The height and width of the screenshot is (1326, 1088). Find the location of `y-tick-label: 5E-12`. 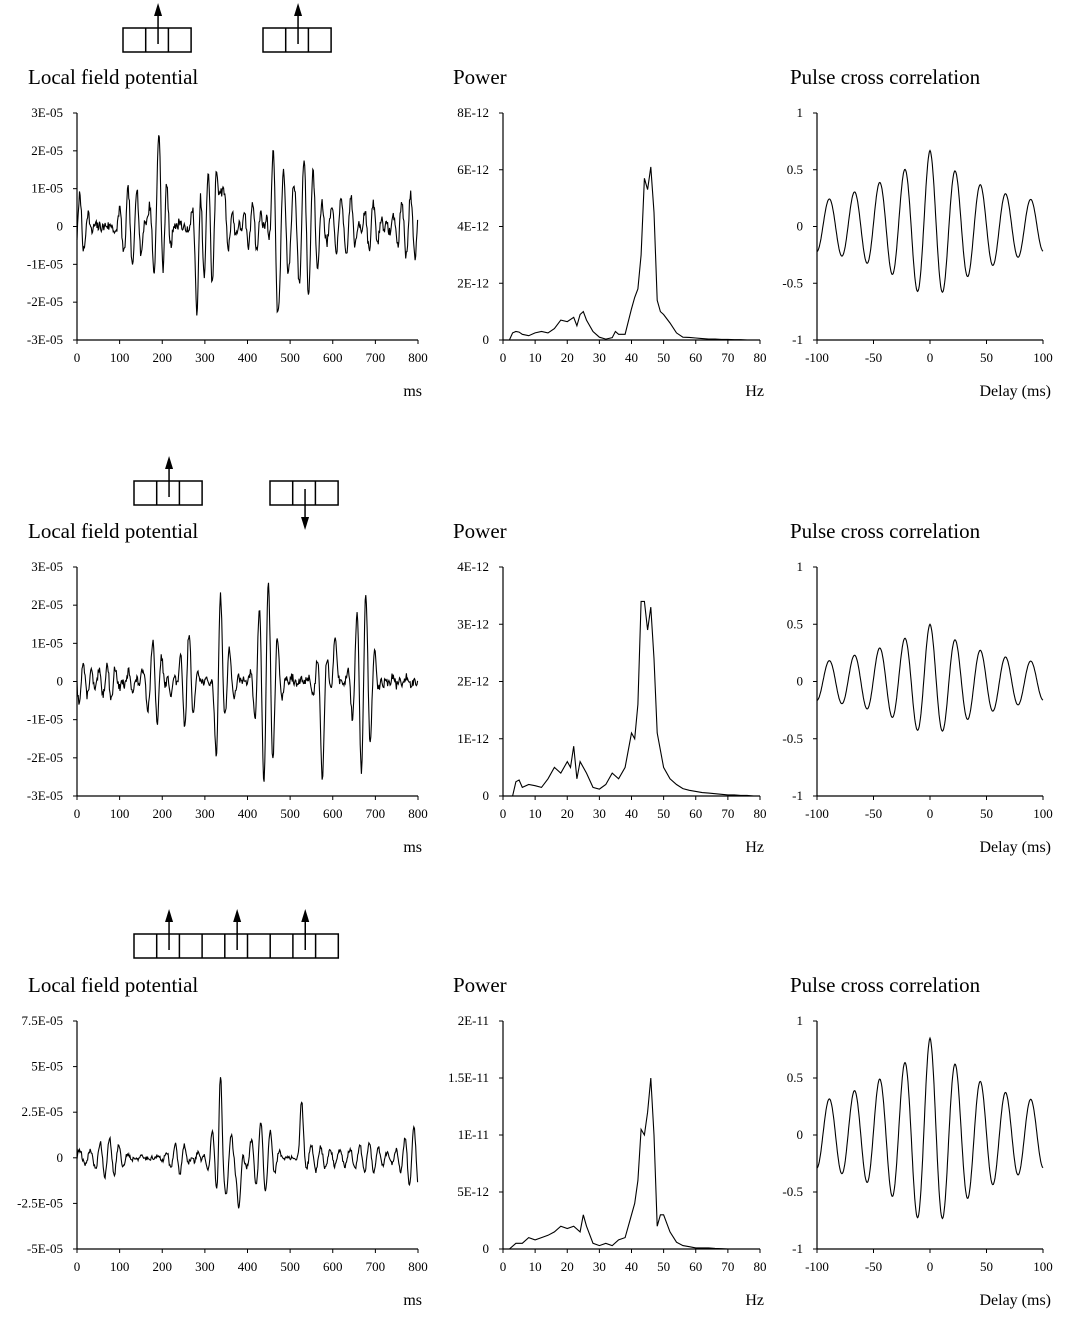

y-tick-label: 5E-12 is located at coordinates (473, 1191).